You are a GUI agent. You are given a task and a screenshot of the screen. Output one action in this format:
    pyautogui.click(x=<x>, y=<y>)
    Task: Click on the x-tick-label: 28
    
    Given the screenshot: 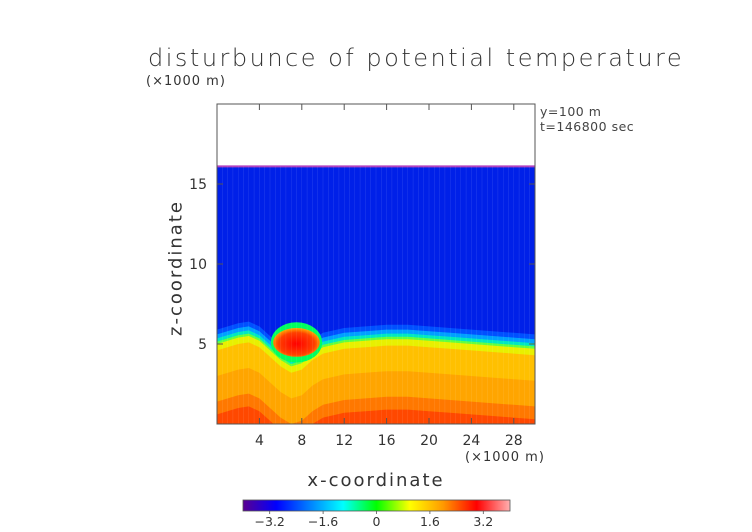 What is the action you would take?
    pyautogui.click(x=514, y=441)
    